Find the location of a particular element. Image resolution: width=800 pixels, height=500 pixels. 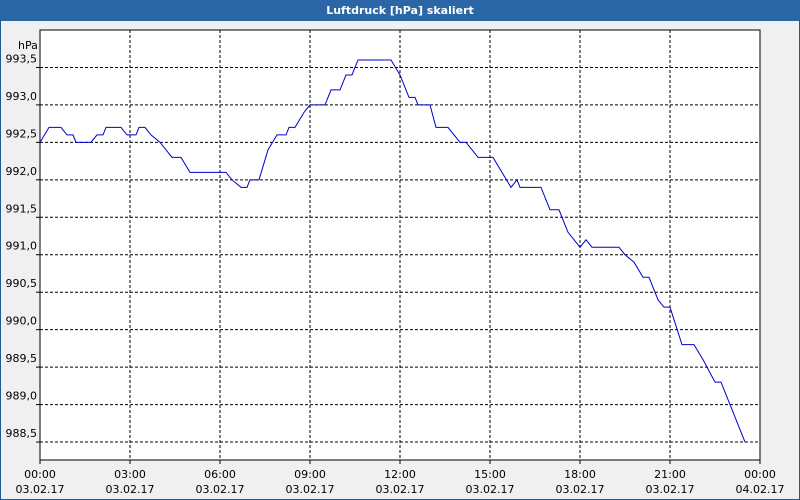

y-tick-label: 991,0 is located at coordinates (22, 246).